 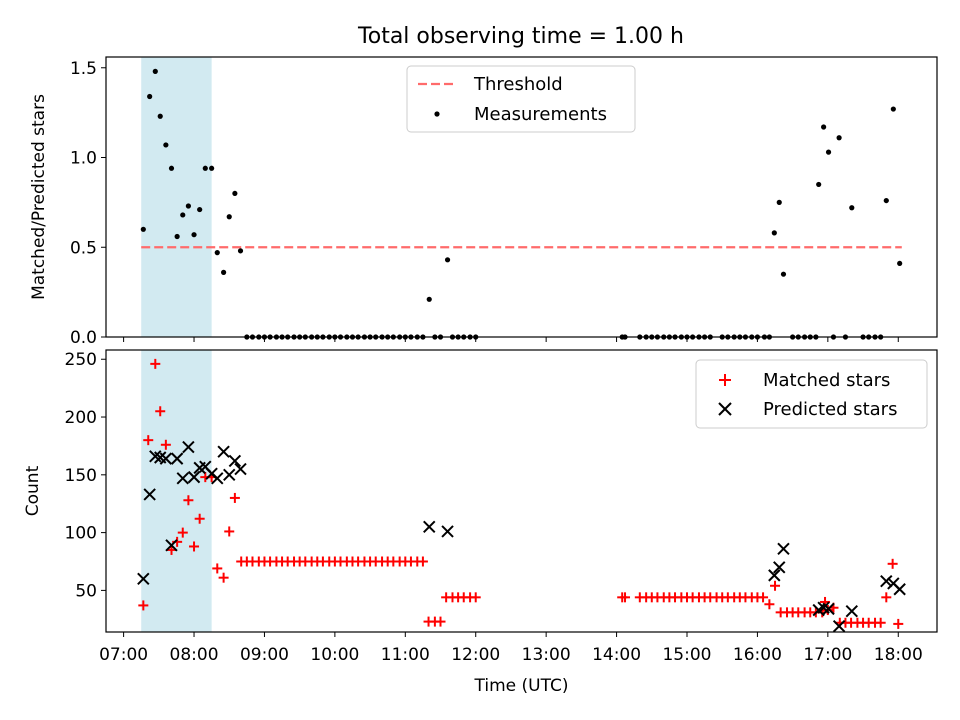 What do you see at coordinates (405, 655) in the screenshot?
I see `x-tick-label: 11:00` at bounding box center [405, 655].